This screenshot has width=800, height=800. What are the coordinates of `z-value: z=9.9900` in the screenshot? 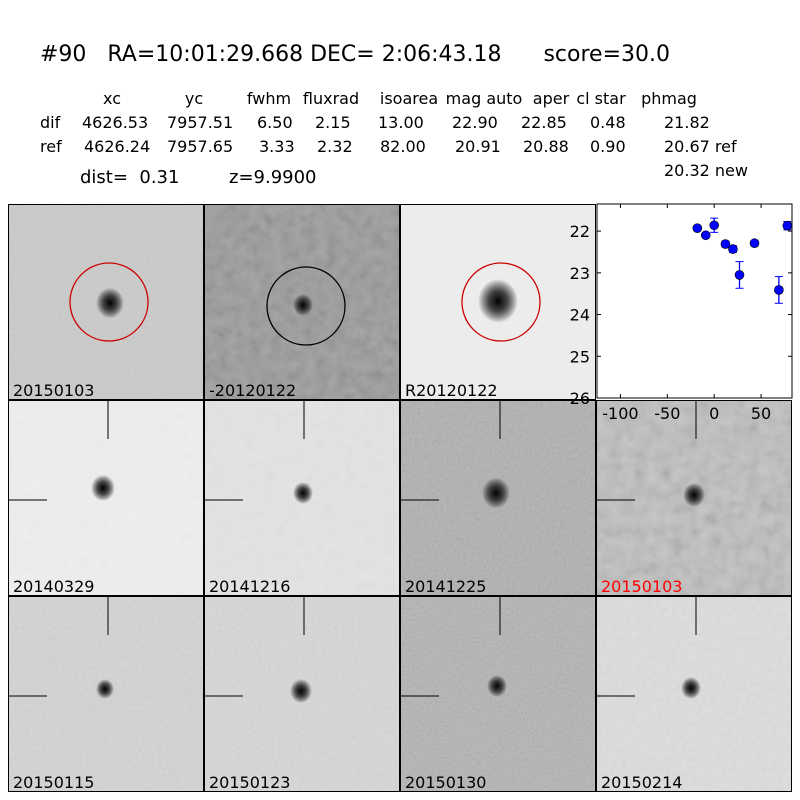 It's located at (273, 177).